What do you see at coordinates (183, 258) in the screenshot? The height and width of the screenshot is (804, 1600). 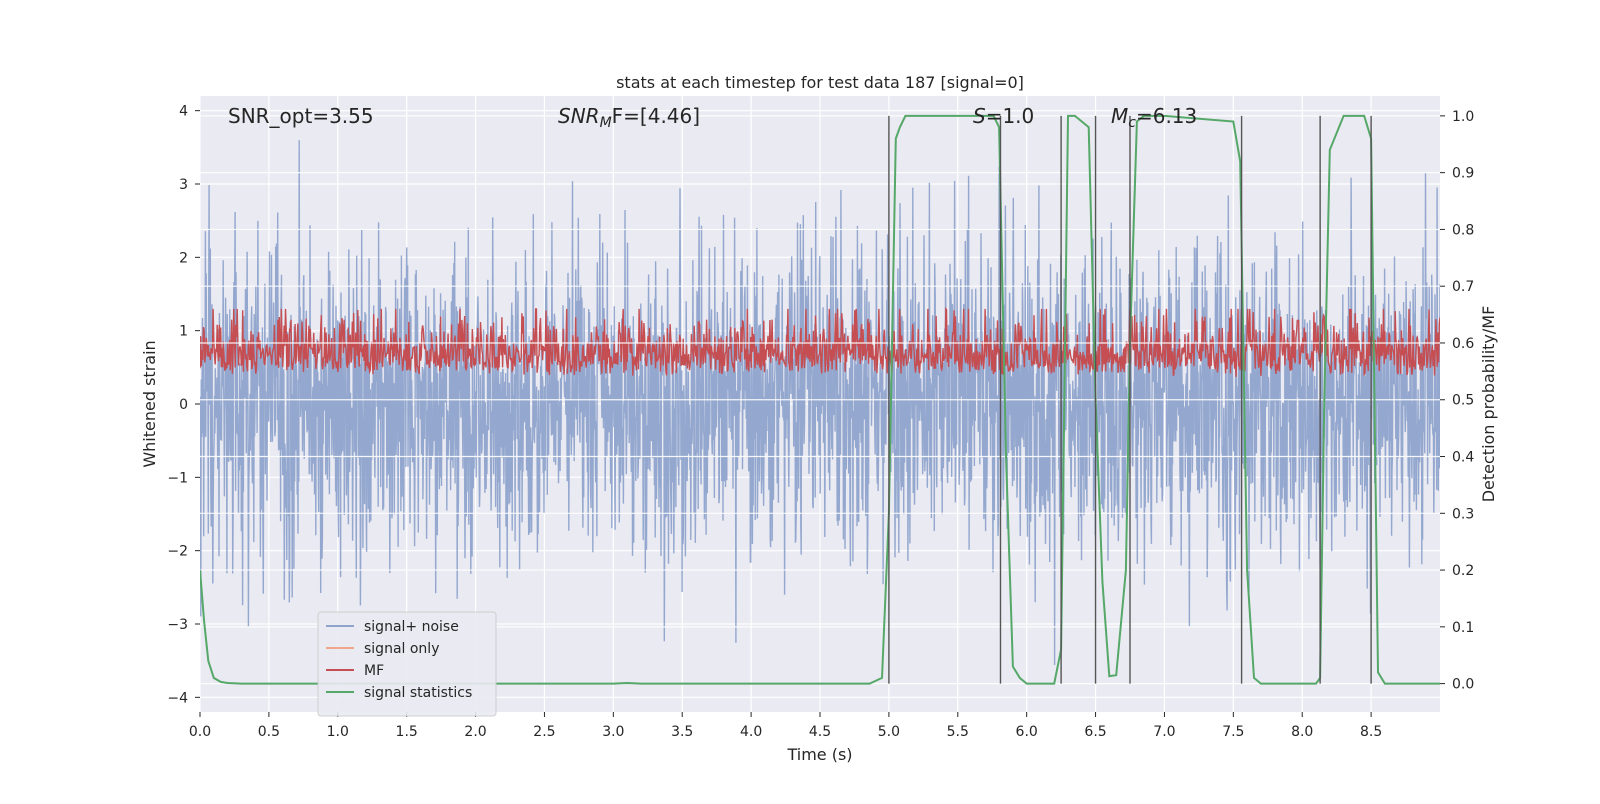 I see `y-tick-label: 2` at bounding box center [183, 258].